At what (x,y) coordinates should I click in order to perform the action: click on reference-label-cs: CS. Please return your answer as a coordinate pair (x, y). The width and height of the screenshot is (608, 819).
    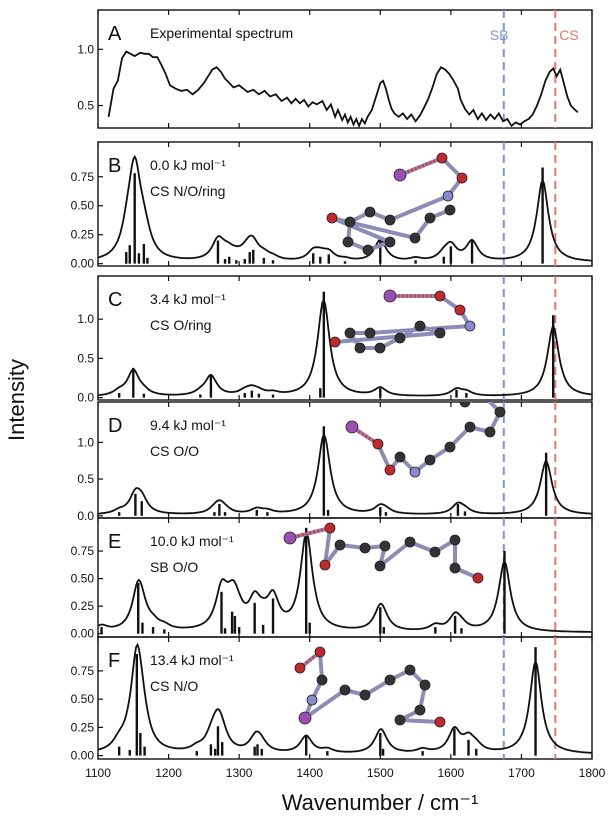
    Looking at the image, I should click on (568, 35).